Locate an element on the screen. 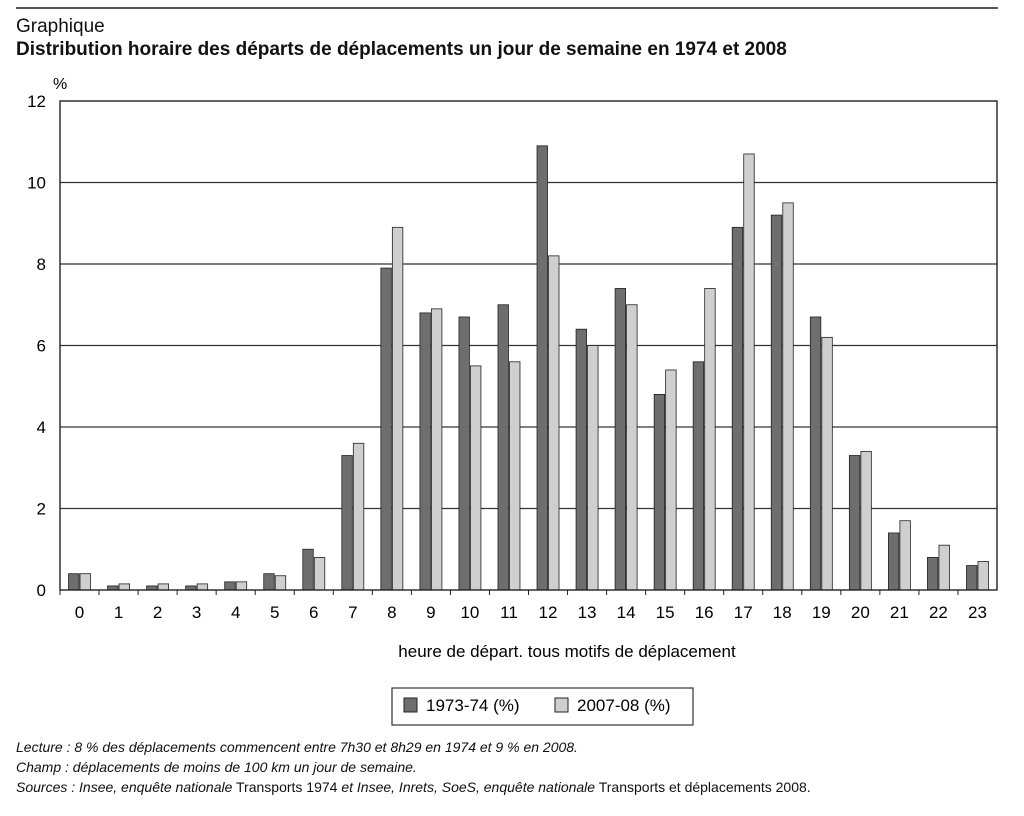  x-tick-label: 6 is located at coordinates (313, 612).